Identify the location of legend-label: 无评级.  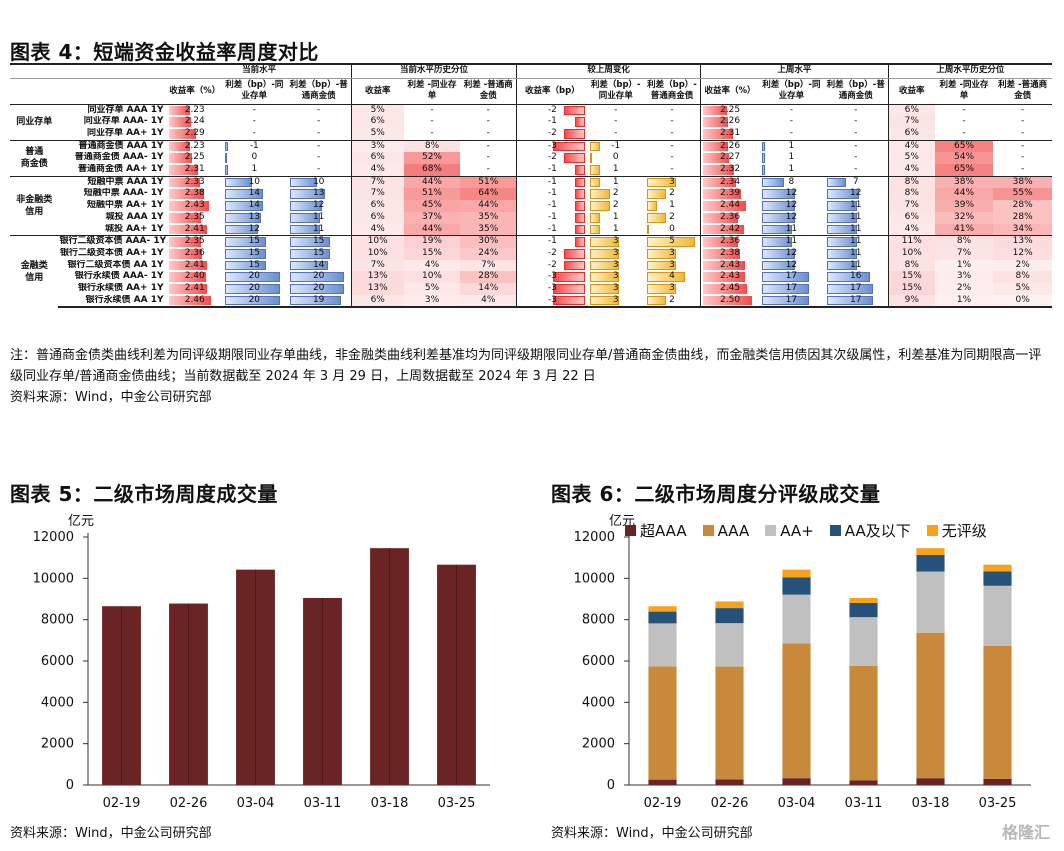
(964, 531).